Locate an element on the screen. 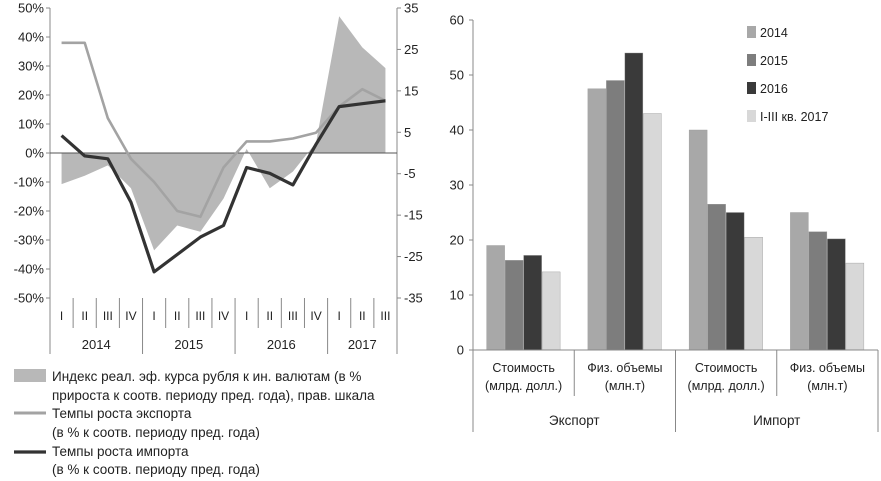 This screenshot has height=481, width=881. year-label: 2015 is located at coordinates (188, 344).